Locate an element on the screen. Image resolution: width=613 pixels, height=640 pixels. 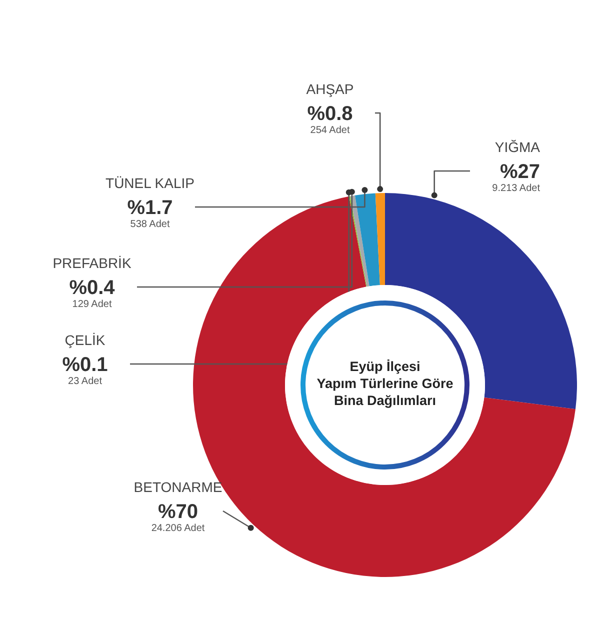
data-label: %27 is located at coordinates (520, 172).